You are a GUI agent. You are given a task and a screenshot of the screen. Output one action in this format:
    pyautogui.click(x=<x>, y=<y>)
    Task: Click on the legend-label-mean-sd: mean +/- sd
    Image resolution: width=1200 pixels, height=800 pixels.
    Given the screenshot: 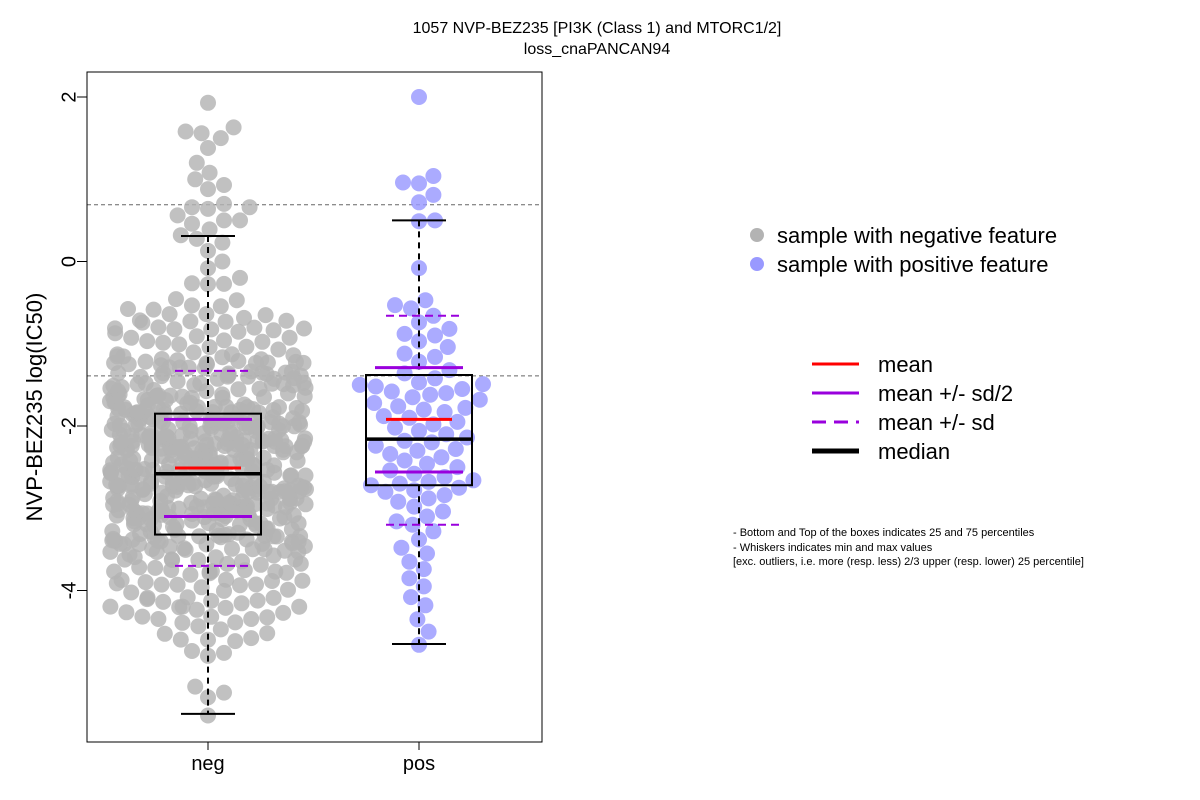 What is the action you would take?
    pyautogui.click(x=936, y=422)
    